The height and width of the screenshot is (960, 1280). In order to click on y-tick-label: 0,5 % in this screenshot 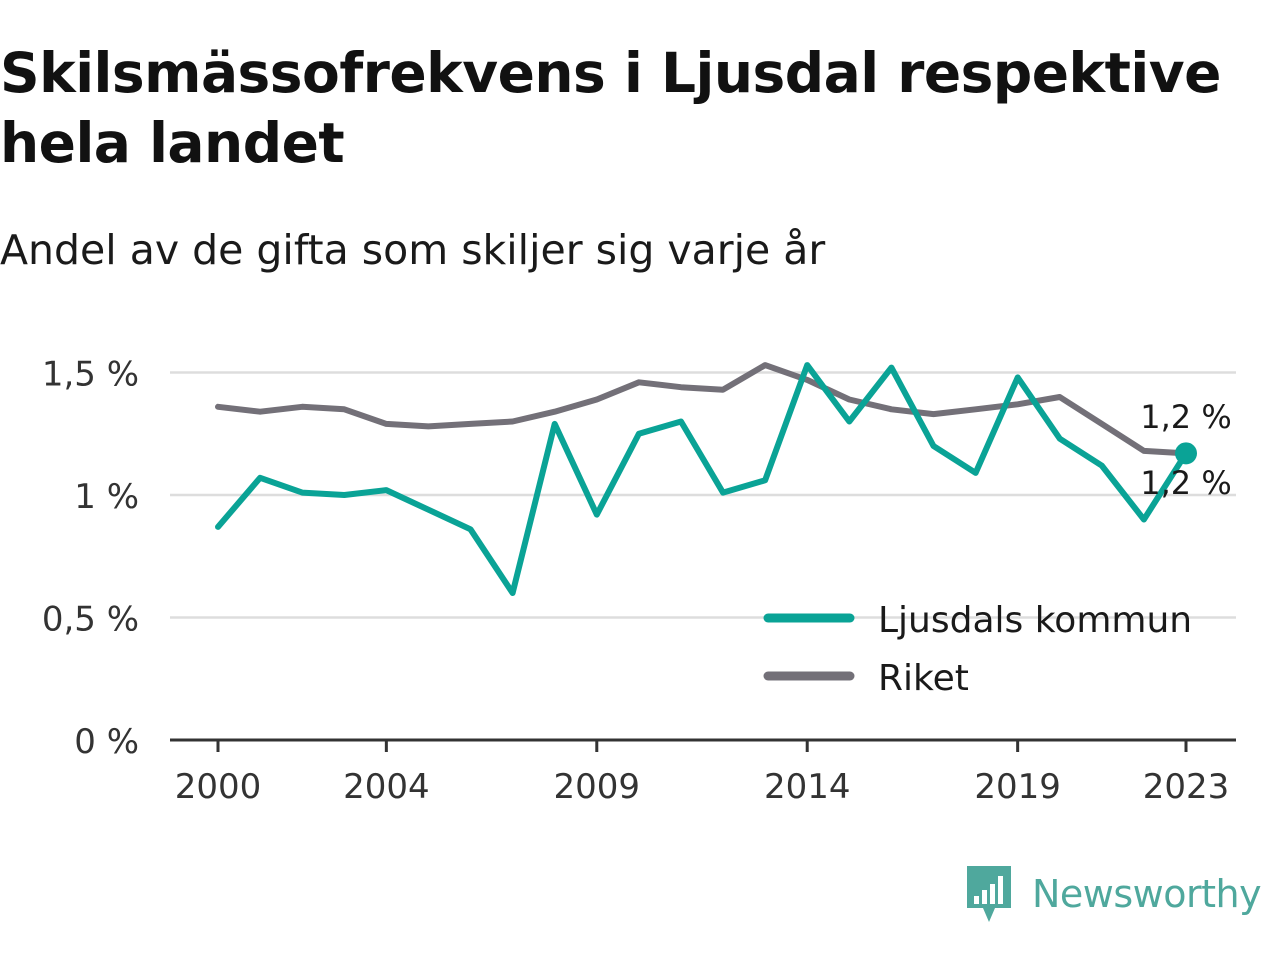, I will do `click(90, 620)`.